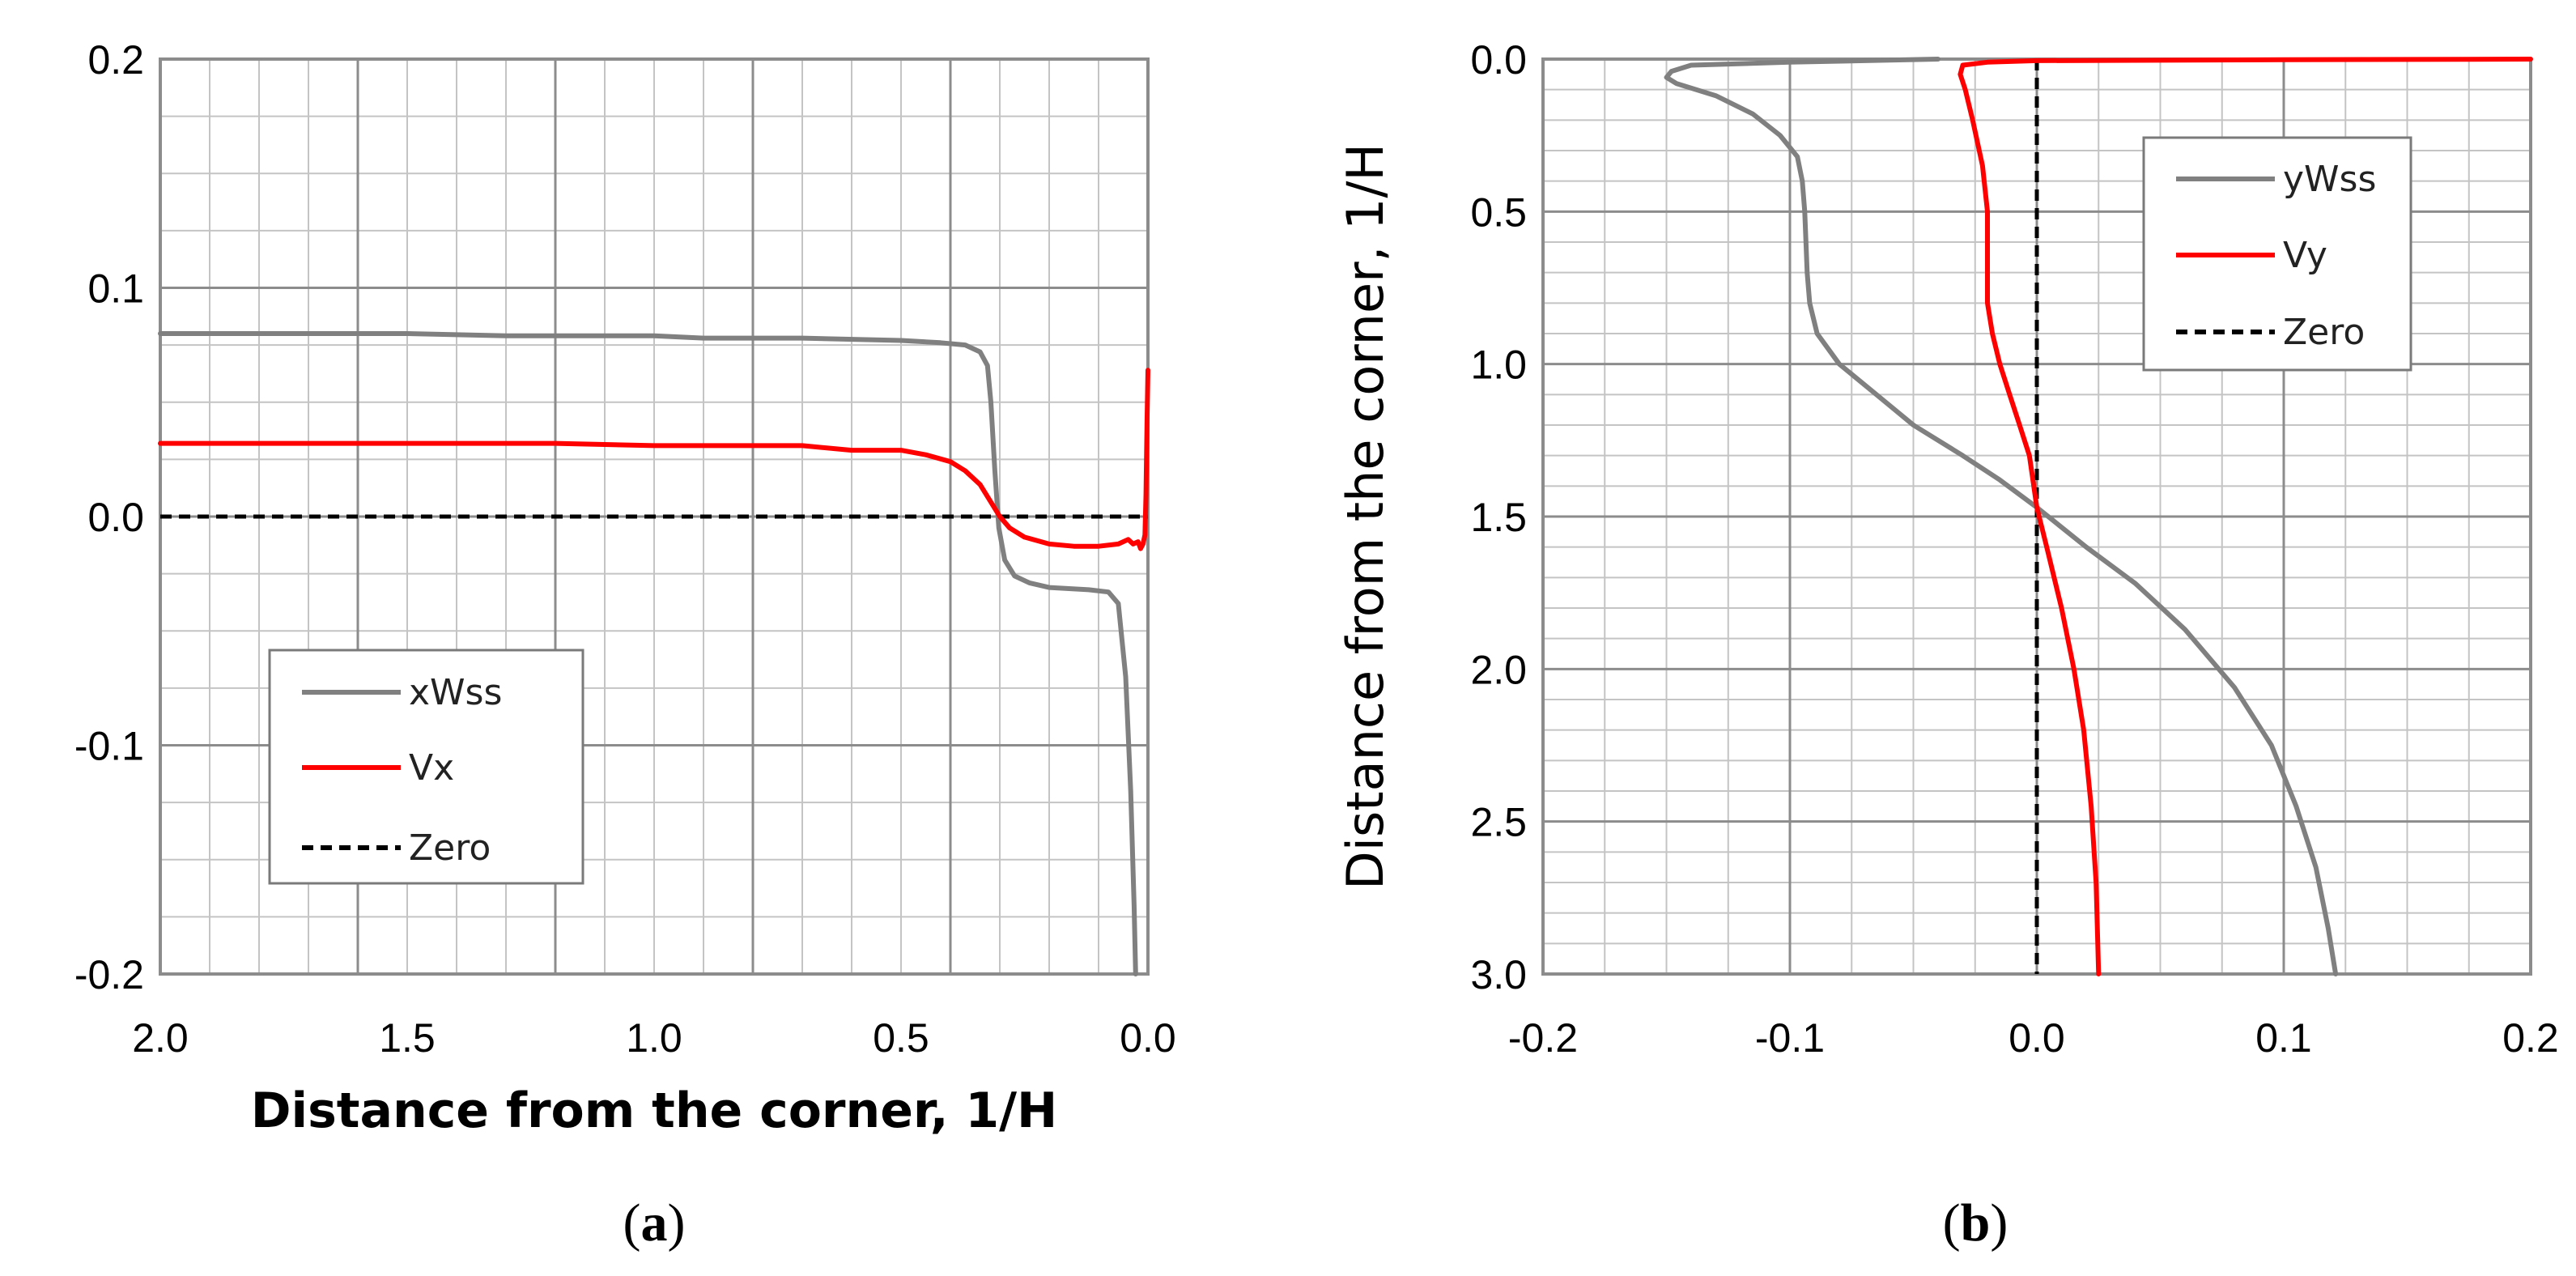  I want to click on chart-b-y-tick-label: 1.5, so click(1498, 517).